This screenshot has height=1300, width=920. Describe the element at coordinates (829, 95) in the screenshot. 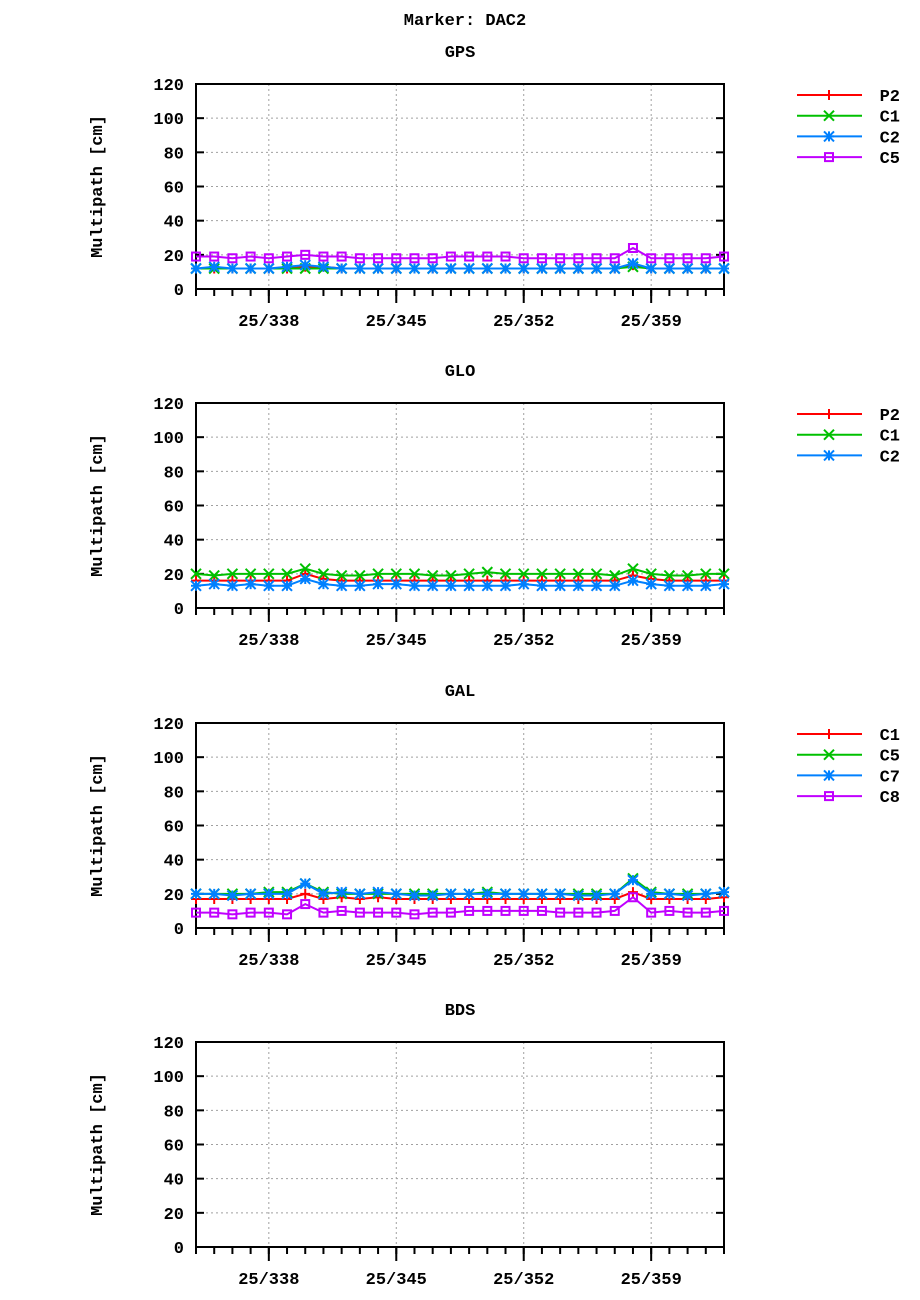

I see `plus-marker` at that location.